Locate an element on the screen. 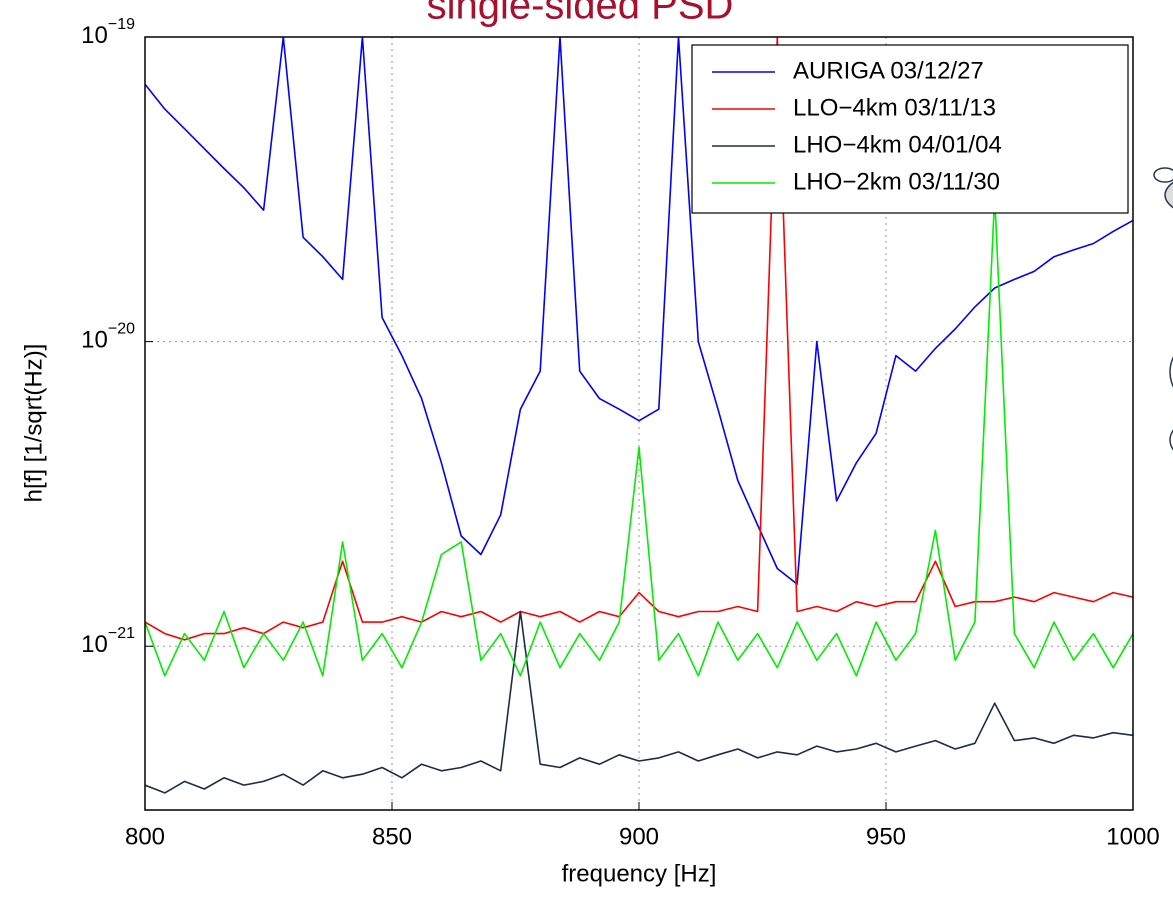 This screenshot has height=901, width=1173. x-tick-label: 950 is located at coordinates (886, 836).